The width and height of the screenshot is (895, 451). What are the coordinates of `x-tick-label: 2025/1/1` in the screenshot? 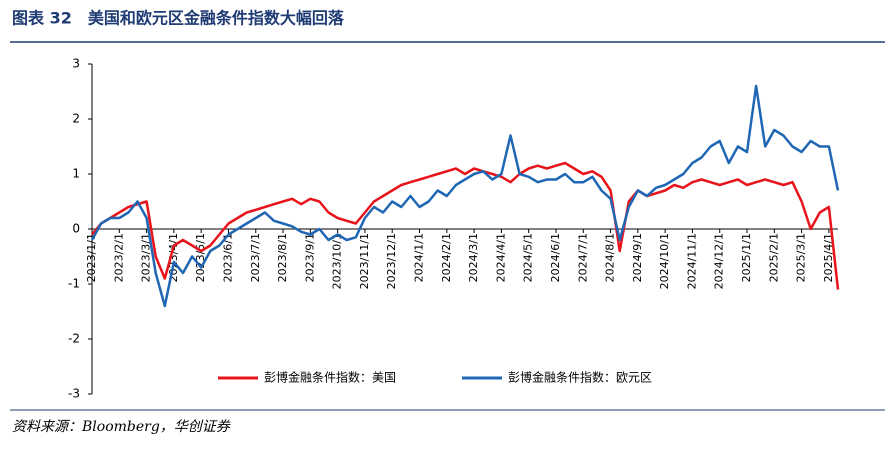 It's located at (746, 257).